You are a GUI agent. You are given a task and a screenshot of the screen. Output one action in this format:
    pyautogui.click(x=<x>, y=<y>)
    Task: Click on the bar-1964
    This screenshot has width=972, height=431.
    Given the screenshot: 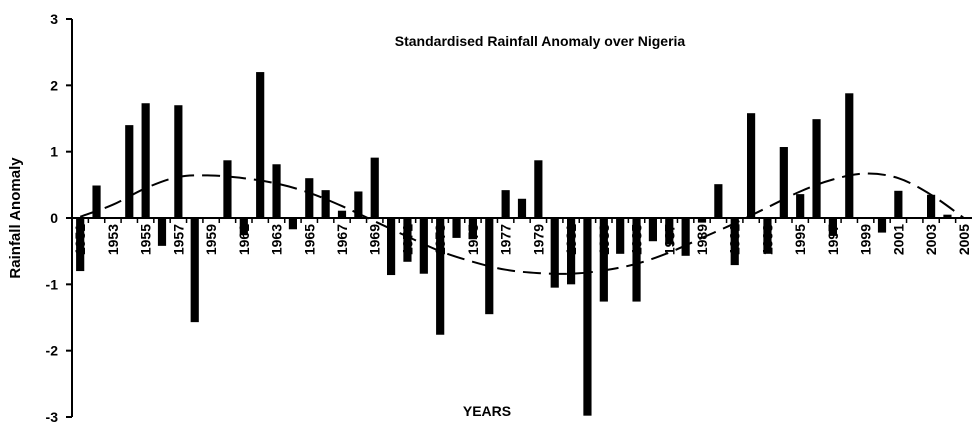 What is the action you would take?
    pyautogui.click(x=292, y=224)
    